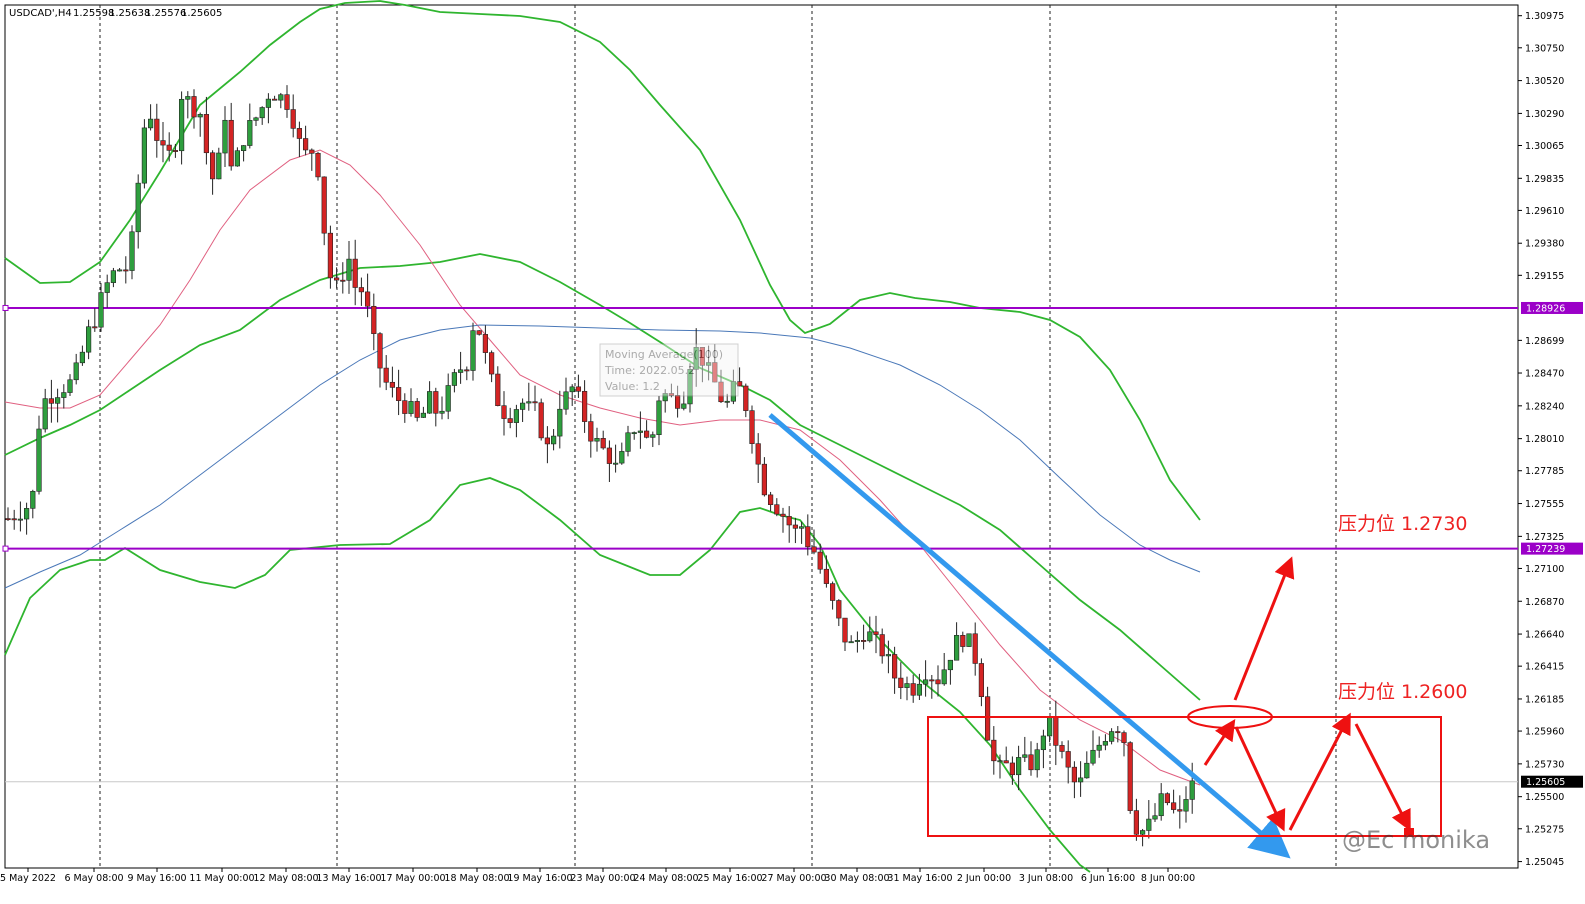 Image resolution: width=1585 pixels, height=904 pixels. Describe the element at coordinates (221, 878) in the screenshot. I see `time-label-3: 11 May 00:00` at that location.